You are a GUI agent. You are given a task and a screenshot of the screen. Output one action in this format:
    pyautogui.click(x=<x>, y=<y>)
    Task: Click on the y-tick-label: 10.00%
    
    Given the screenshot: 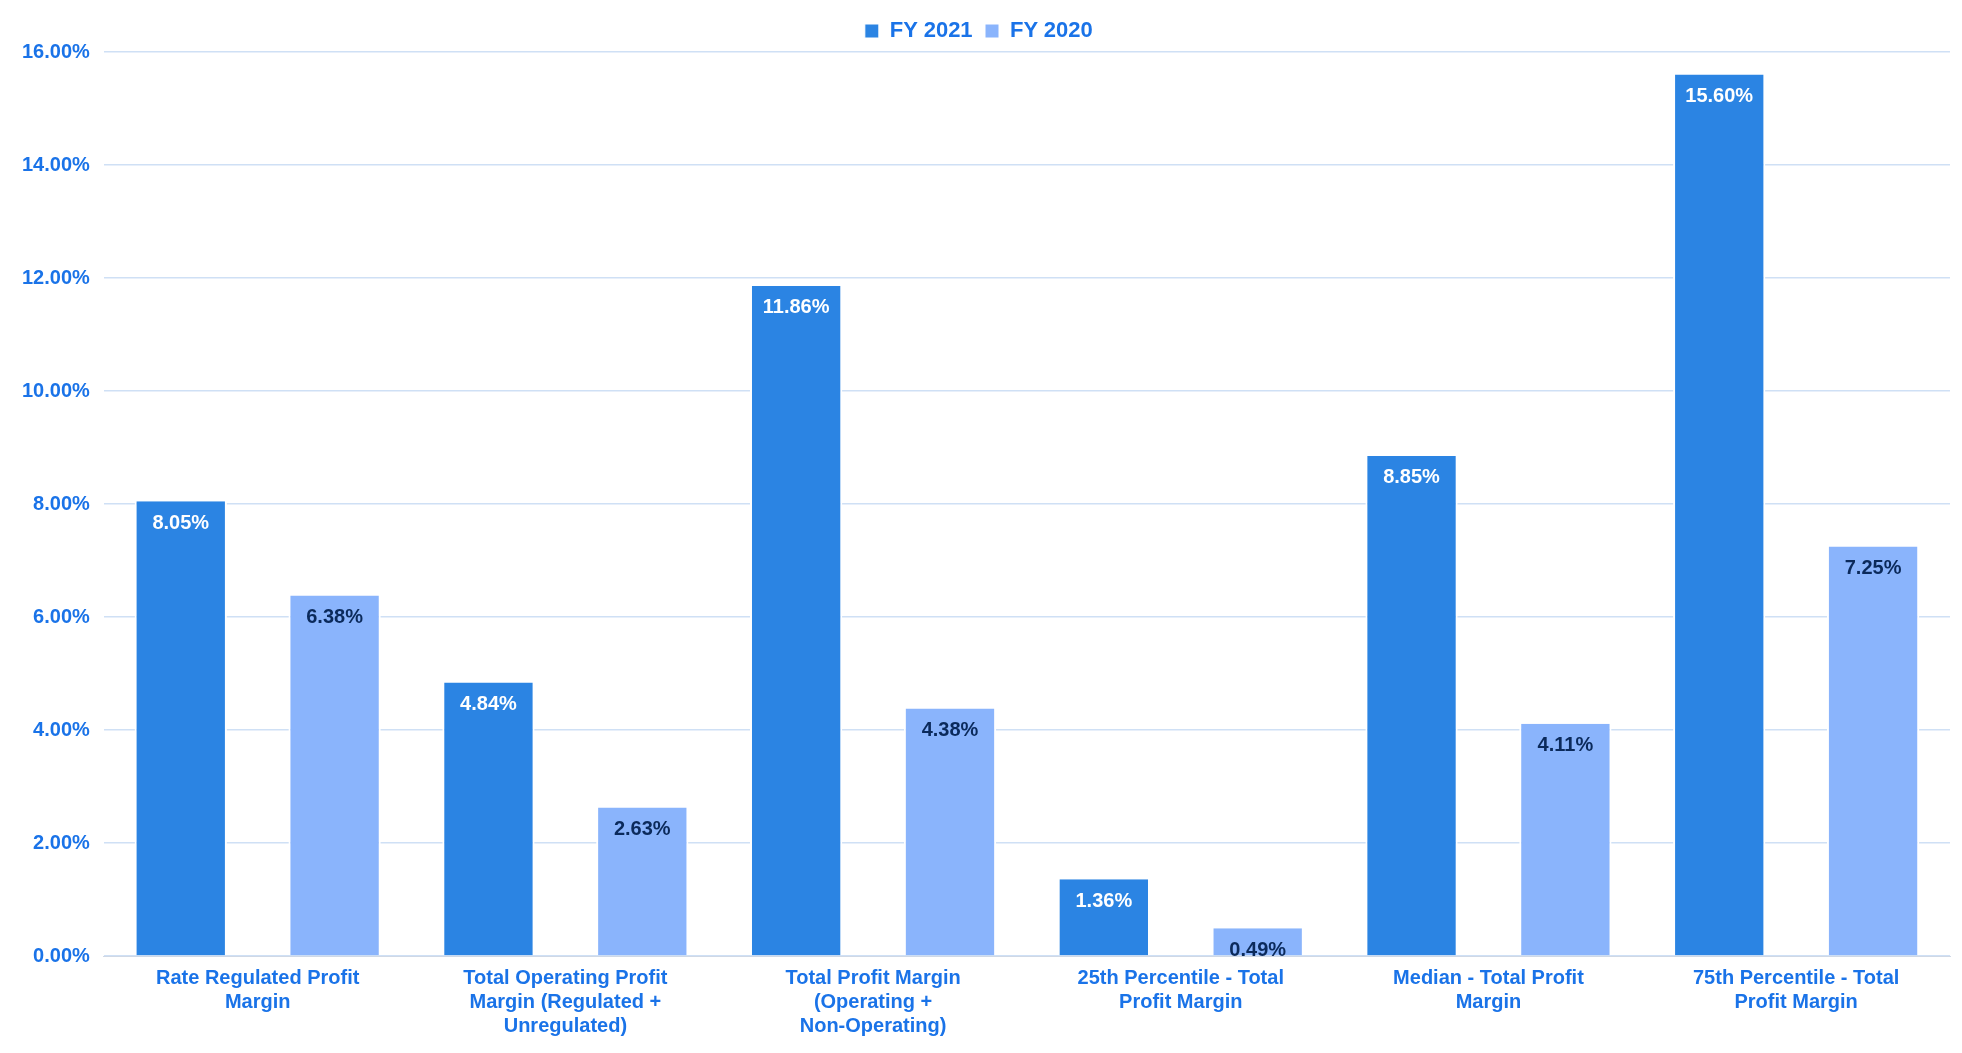 What is the action you would take?
    pyautogui.click(x=56, y=389)
    